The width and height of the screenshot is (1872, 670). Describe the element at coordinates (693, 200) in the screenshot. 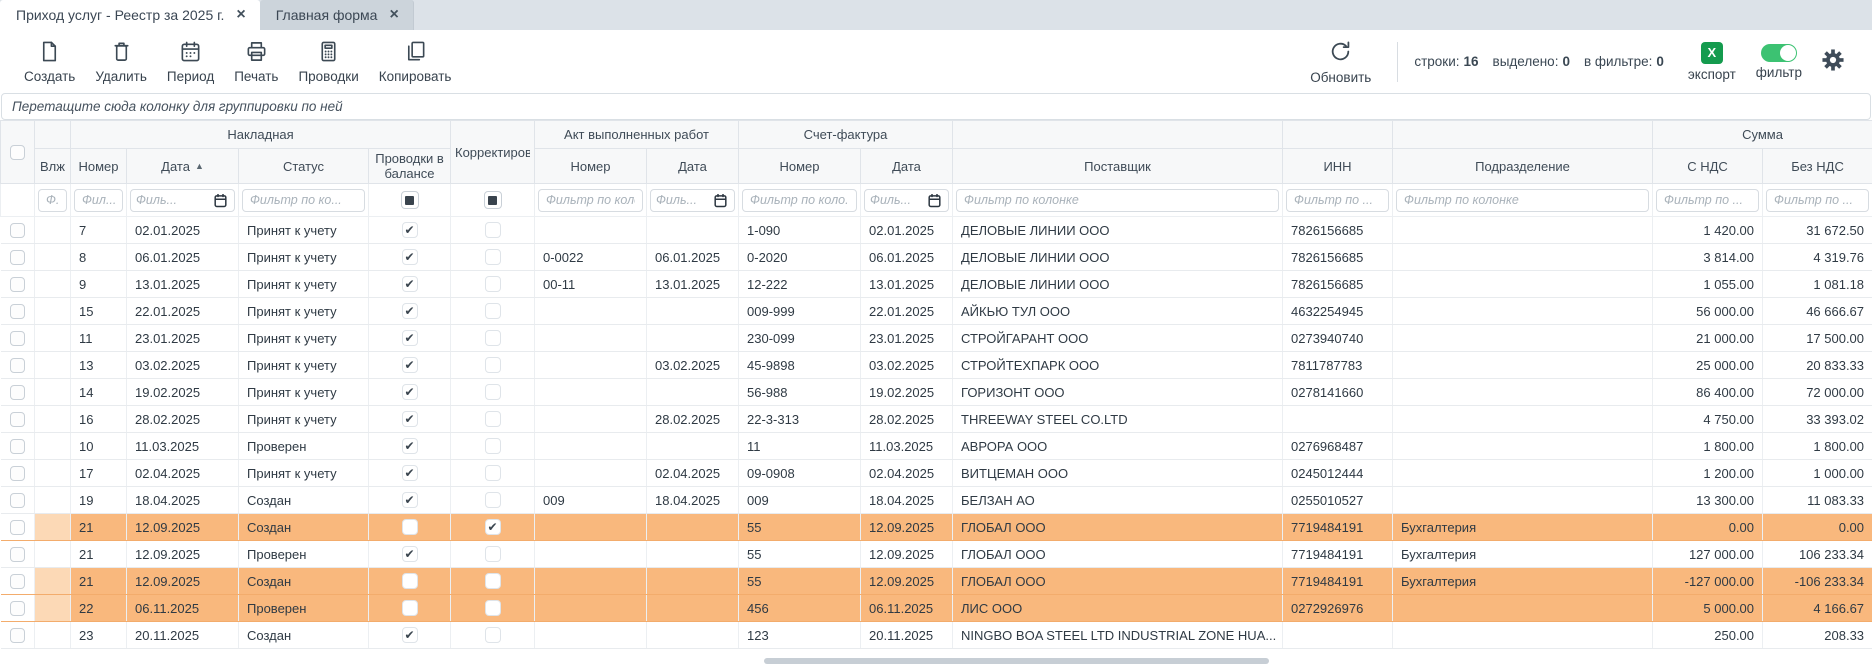

I see `filter-akt-date-input` at that location.